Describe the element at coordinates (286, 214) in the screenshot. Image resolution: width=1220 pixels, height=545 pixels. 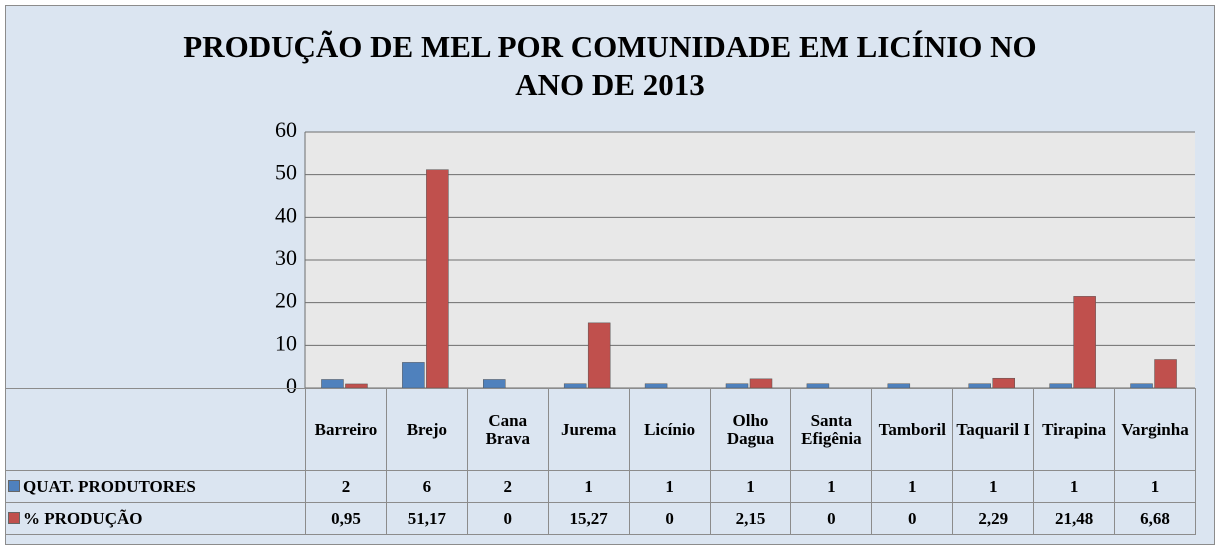
I see `y-tick-label: 40` at that location.